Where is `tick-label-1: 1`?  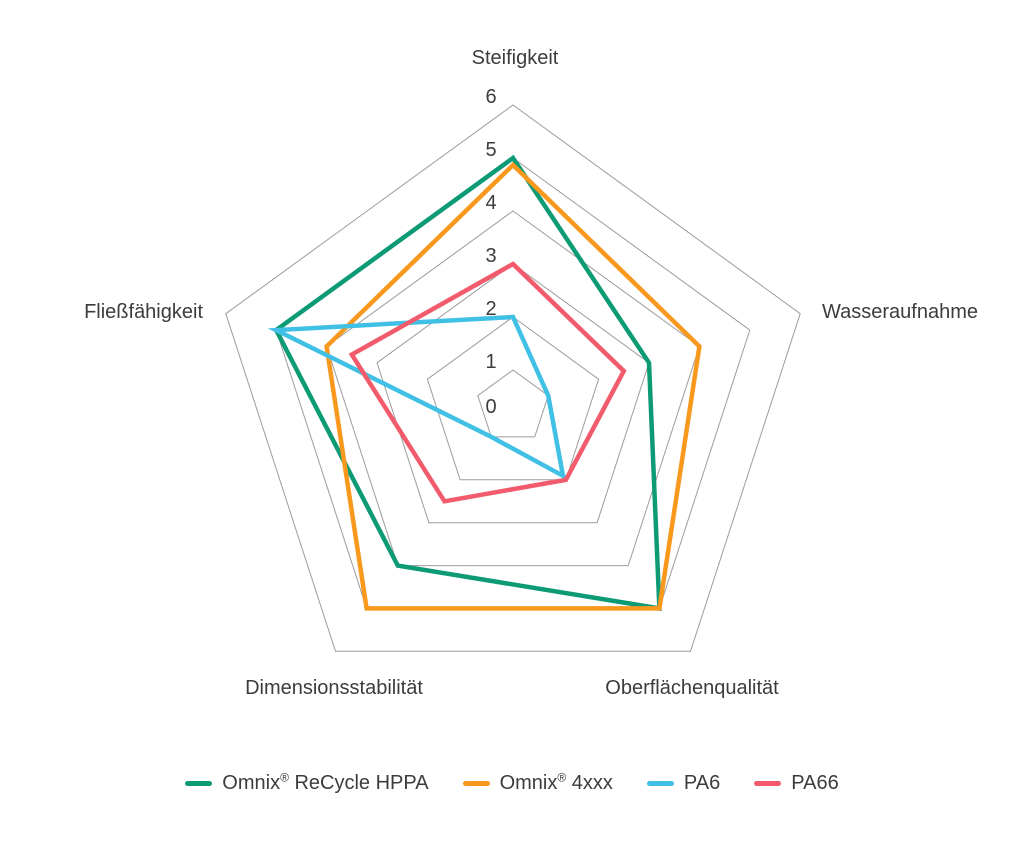
tick-label-1: 1 is located at coordinates (490, 362).